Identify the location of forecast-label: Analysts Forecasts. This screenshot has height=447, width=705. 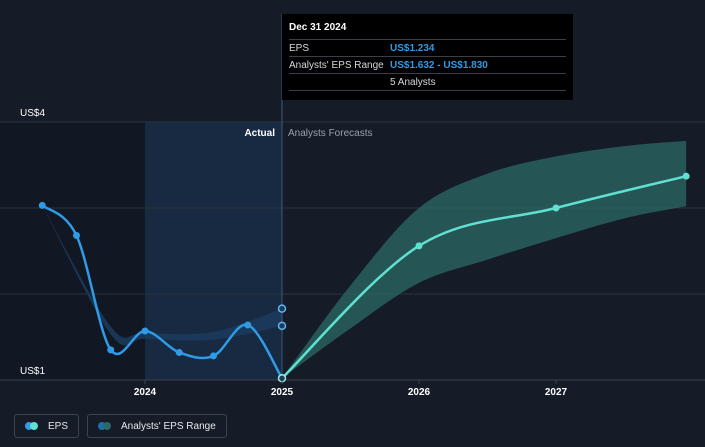
(330, 133).